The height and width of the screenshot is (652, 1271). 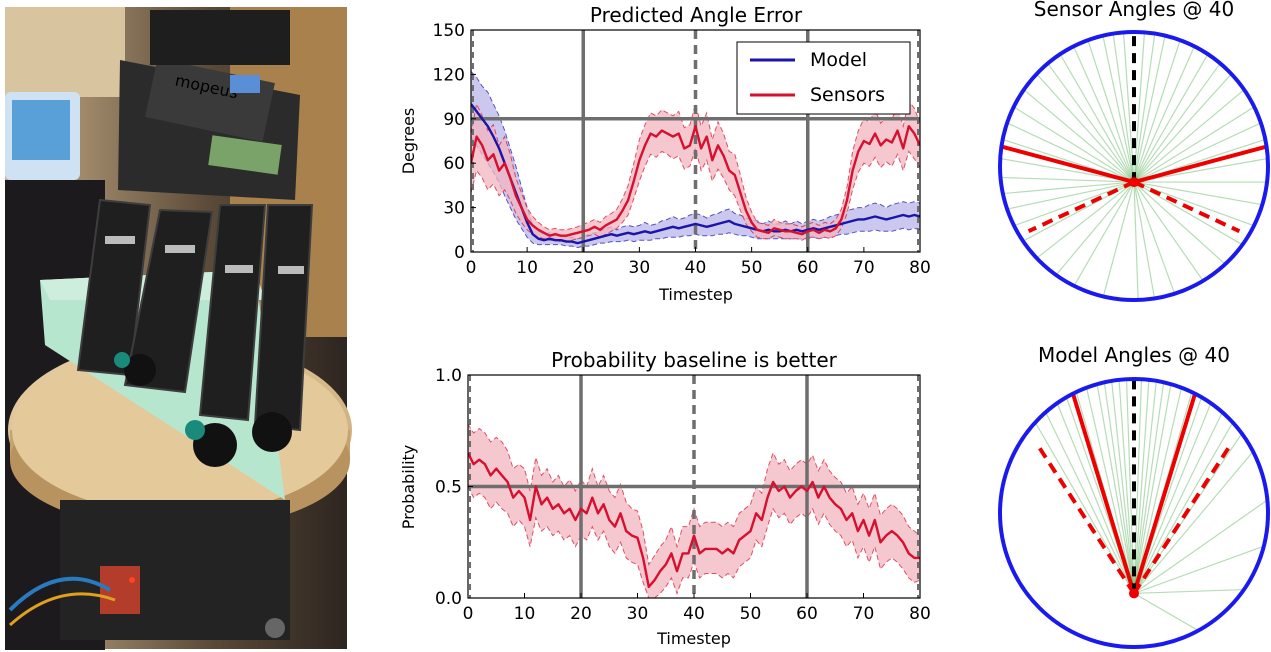 What do you see at coordinates (696, 15) in the screenshot?
I see `chart-title: Predicted Angle Error` at bounding box center [696, 15].